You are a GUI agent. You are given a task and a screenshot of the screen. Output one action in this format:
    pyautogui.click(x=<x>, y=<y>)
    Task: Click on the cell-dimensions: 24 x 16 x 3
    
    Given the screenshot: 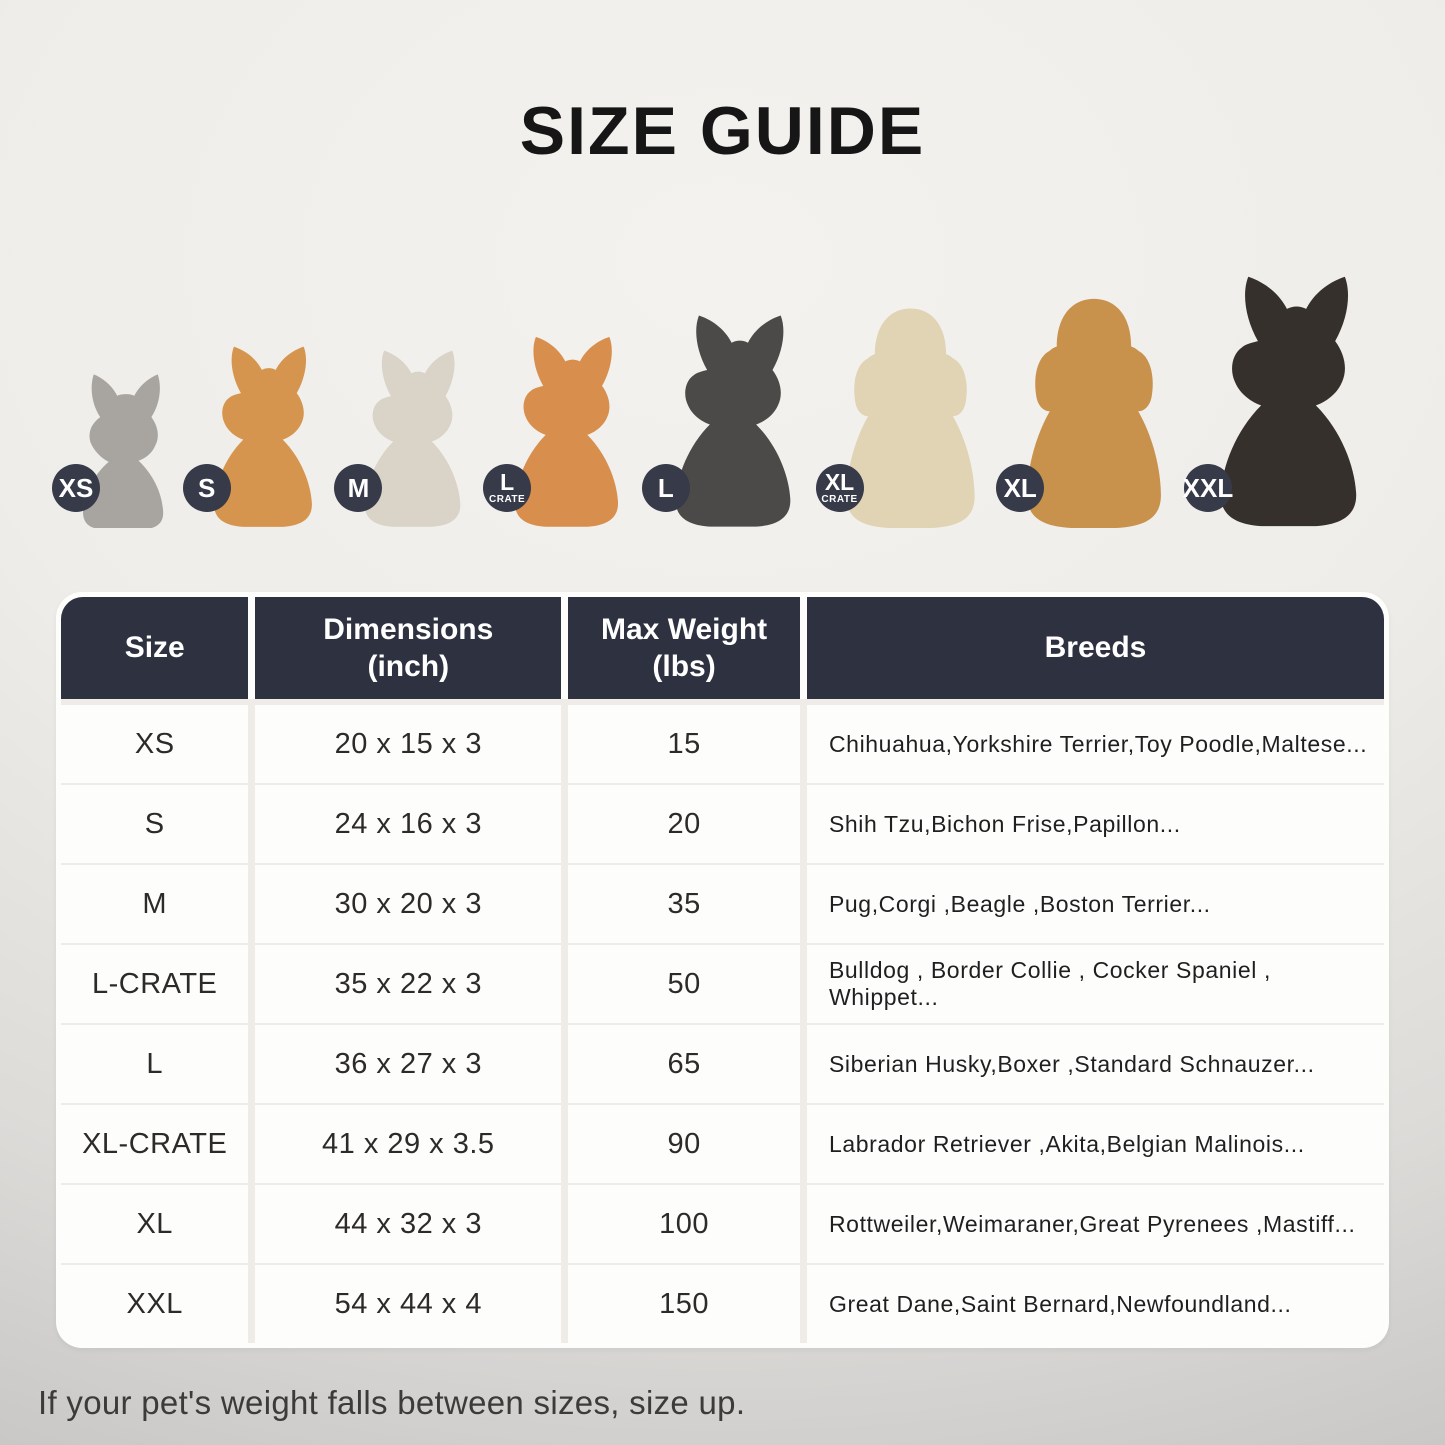 What is the action you would take?
    pyautogui.click(x=408, y=824)
    